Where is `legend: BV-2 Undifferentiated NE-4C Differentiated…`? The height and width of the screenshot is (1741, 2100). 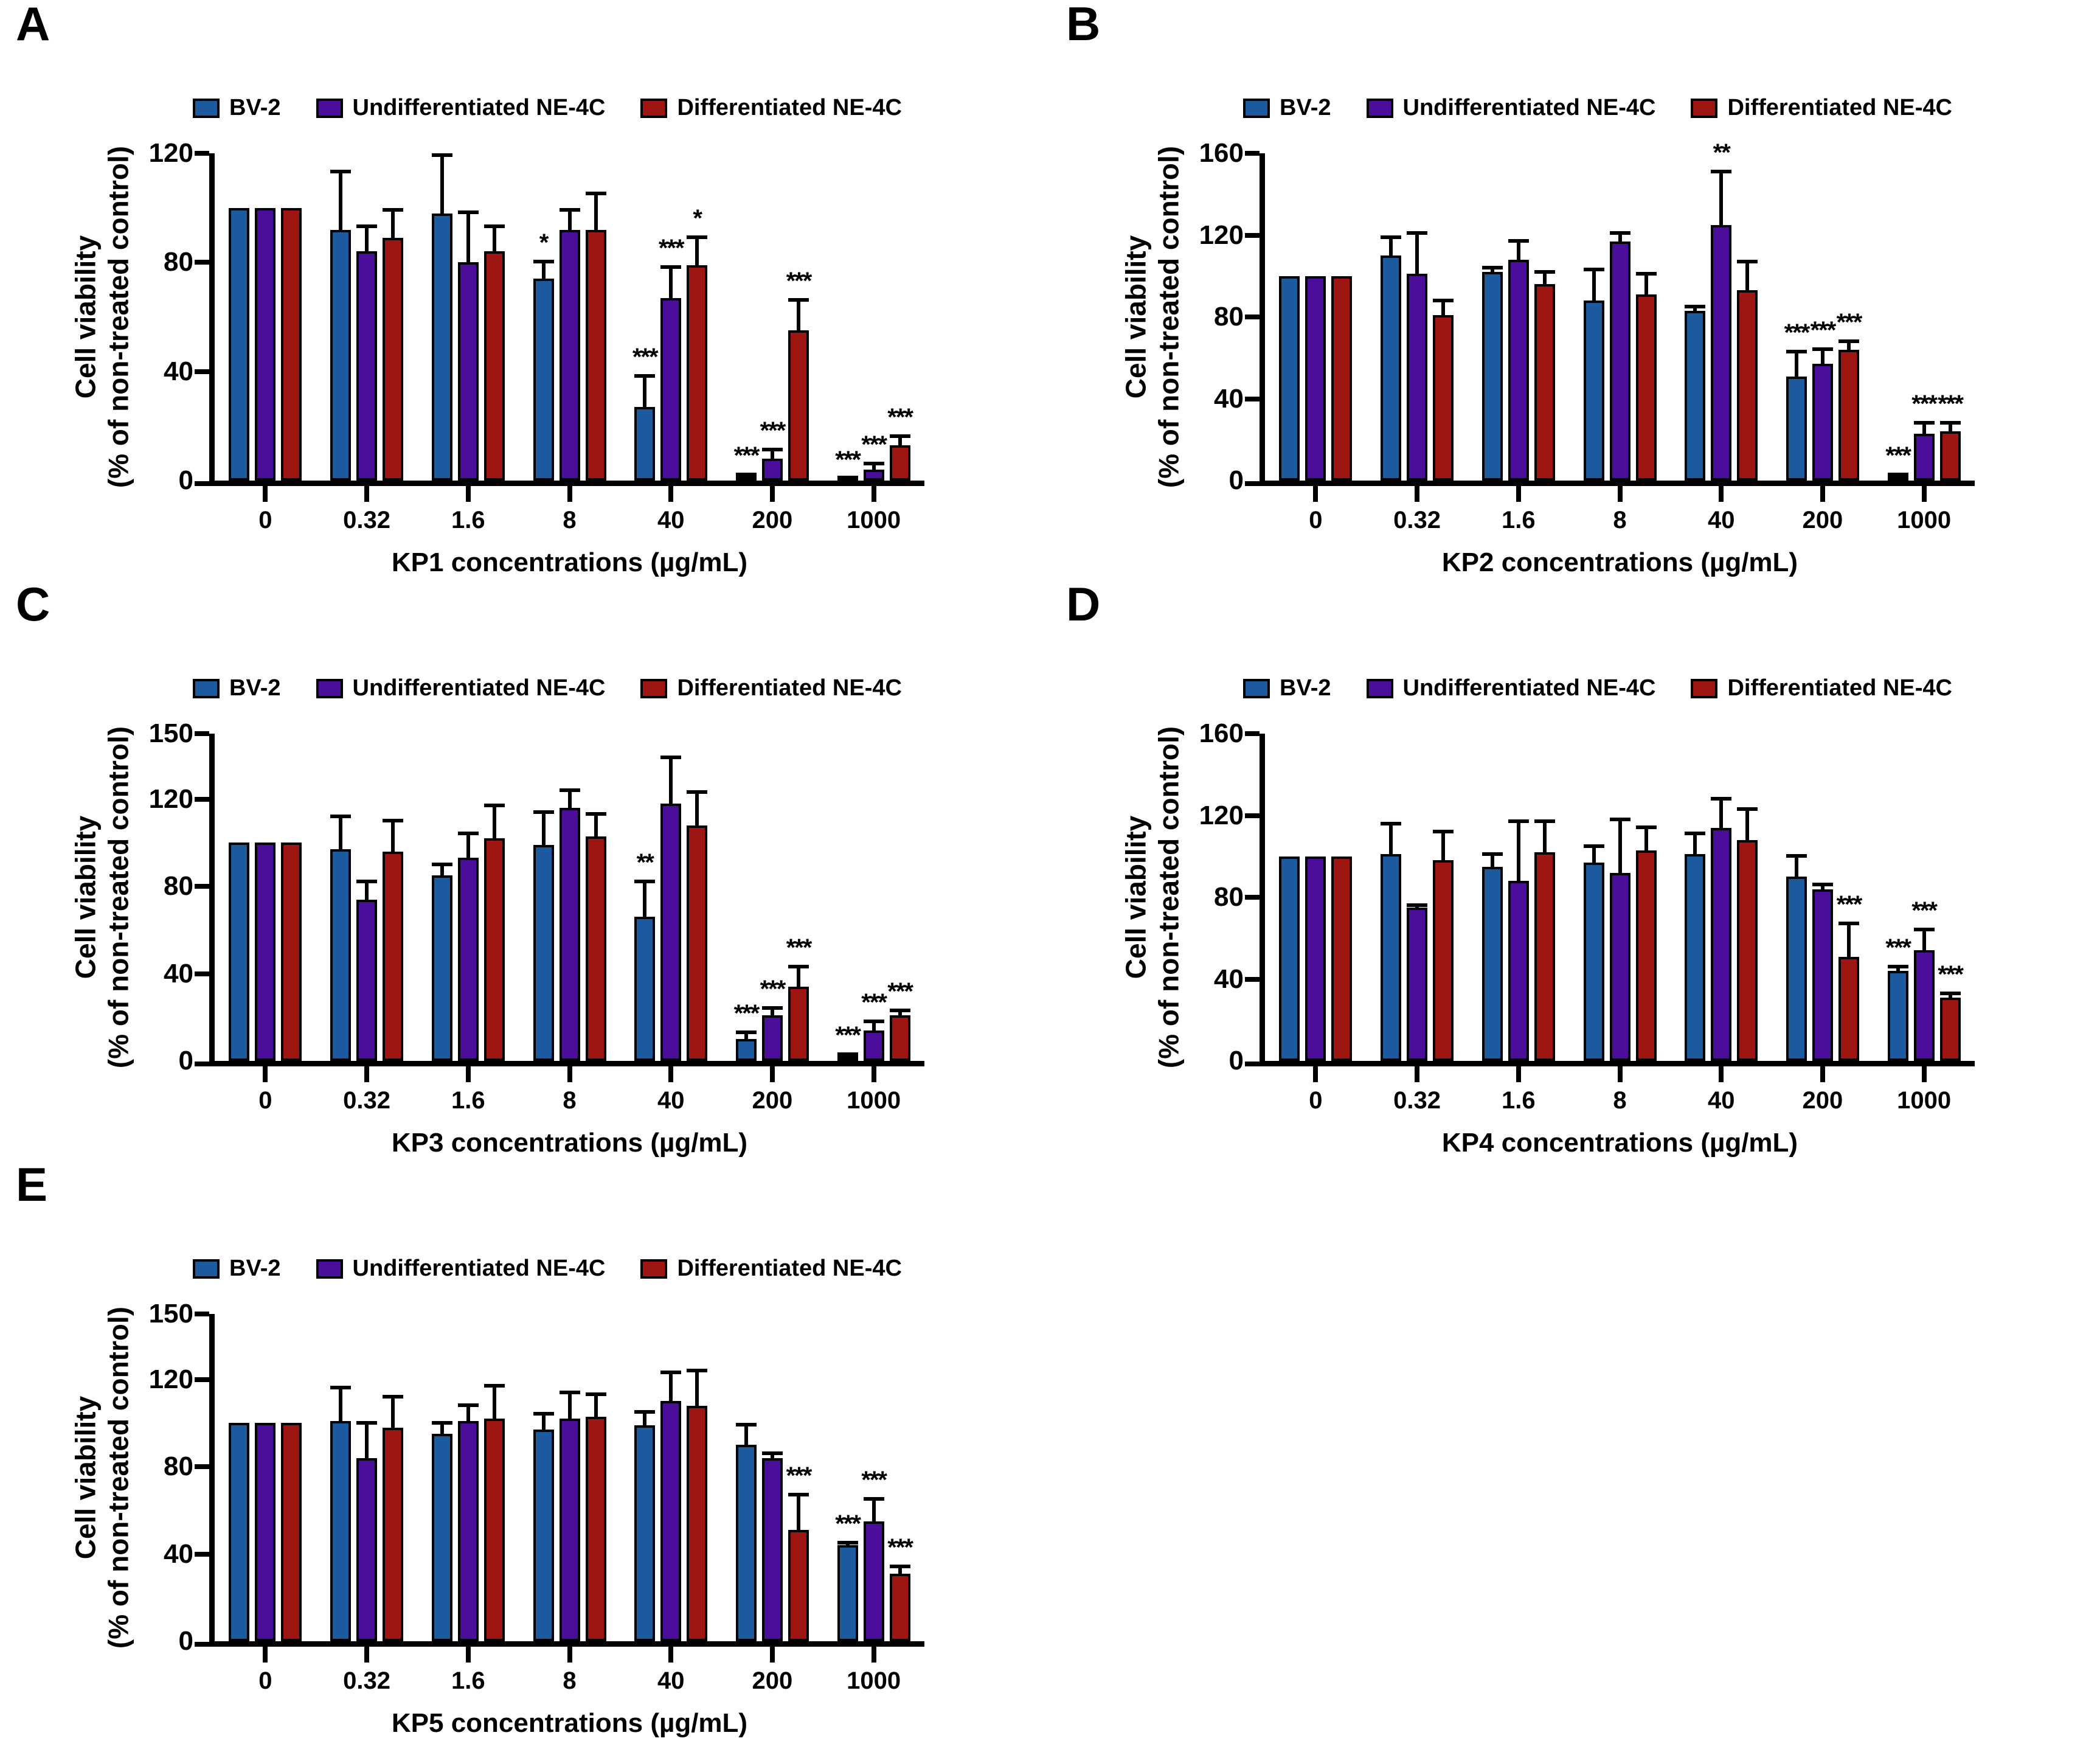
legend: BV-2 Undifferentiated NE-4C Differentiated… is located at coordinates (547, 108).